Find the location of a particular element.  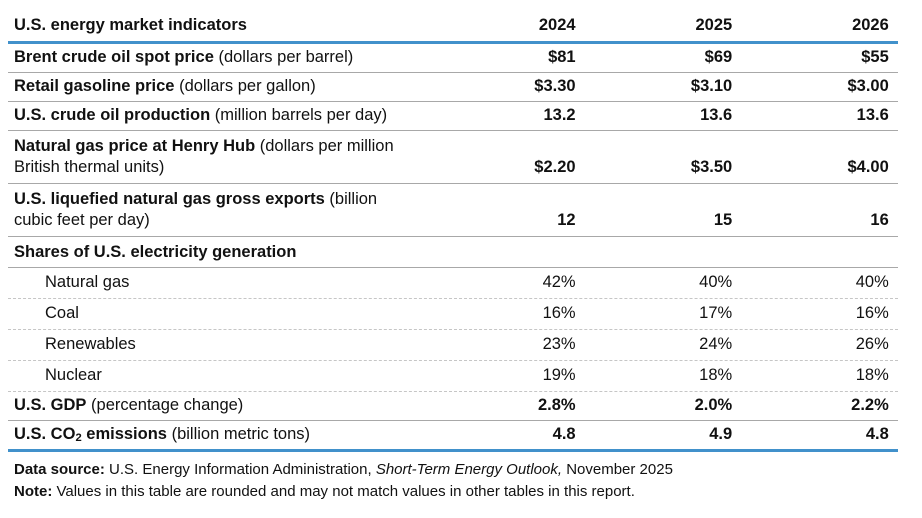

value-2025: $3.10 is located at coordinates (711, 86).